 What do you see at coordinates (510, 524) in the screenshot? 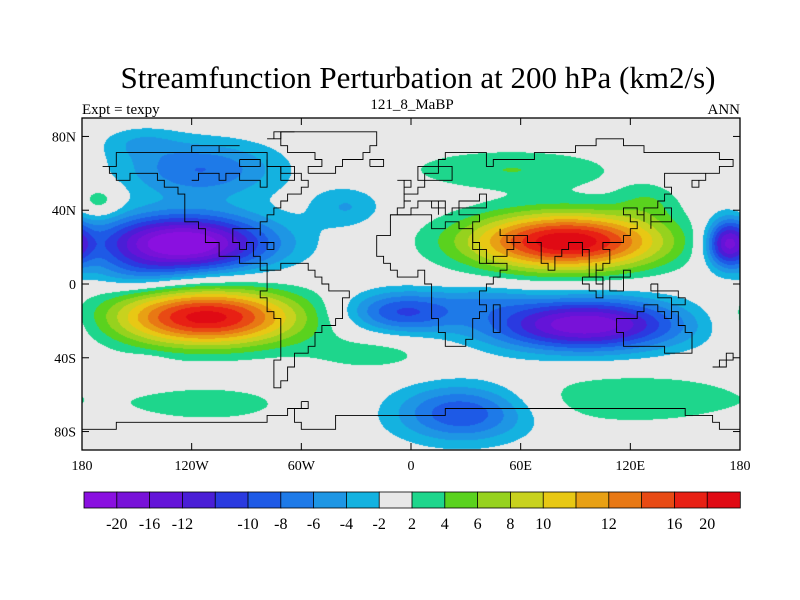
I see `colorbar-label-11: 8` at bounding box center [510, 524].